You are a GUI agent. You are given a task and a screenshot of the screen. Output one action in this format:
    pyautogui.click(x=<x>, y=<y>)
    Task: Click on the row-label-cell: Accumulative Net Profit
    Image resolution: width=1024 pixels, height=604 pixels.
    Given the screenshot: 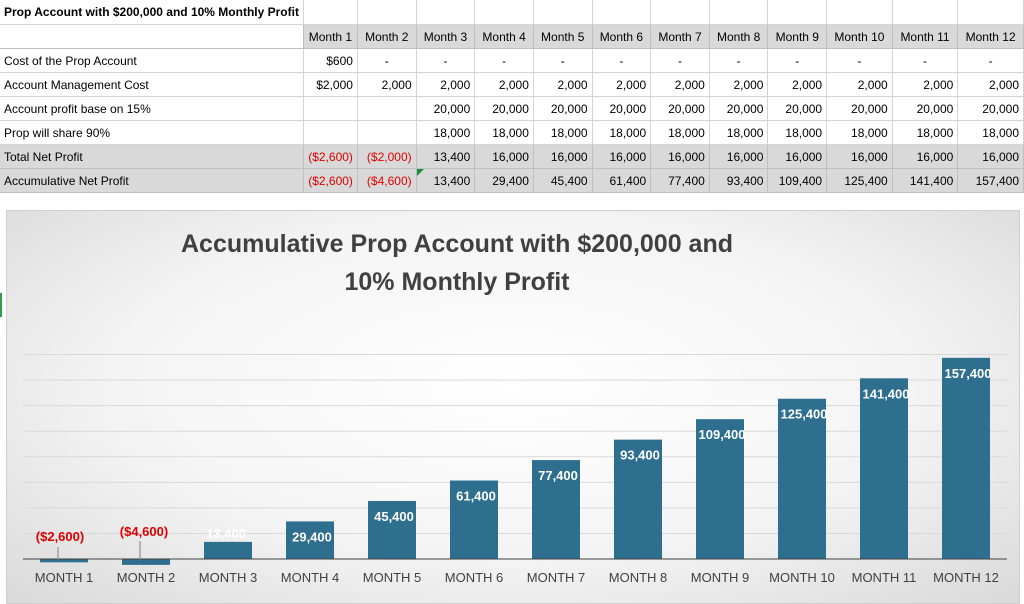 What is the action you would take?
    pyautogui.click(x=152, y=180)
    